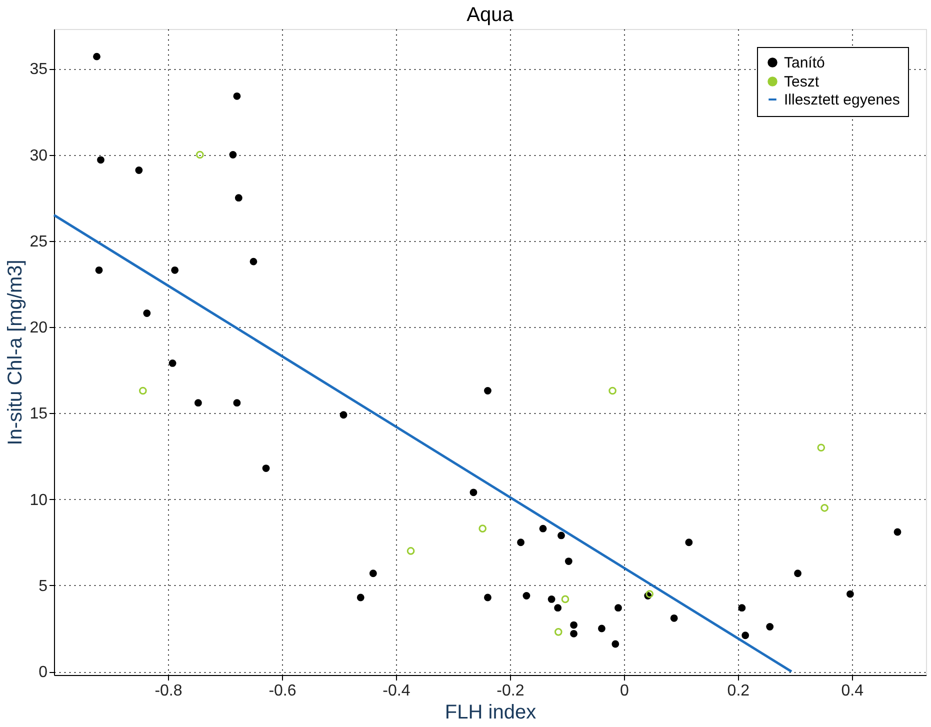 This screenshot has width=931, height=727. What do you see at coordinates (15, 353) in the screenshot?
I see `y-axis-title: In-situ Chl-a [mg/m3]` at bounding box center [15, 353].